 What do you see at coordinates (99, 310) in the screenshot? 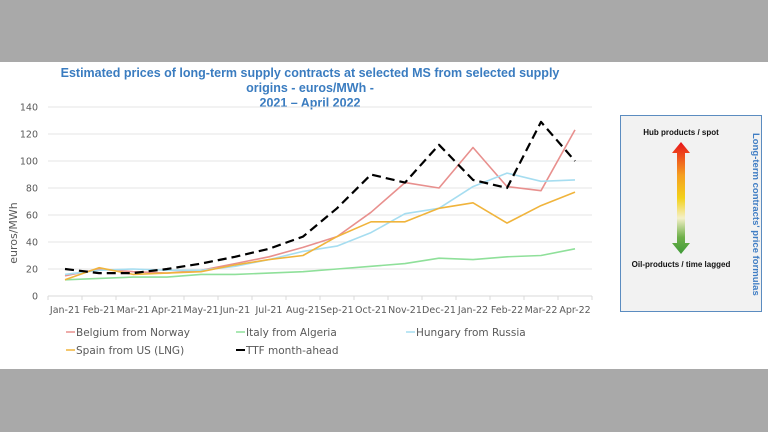
I see `x-tick-label: Feb-21` at bounding box center [99, 310].